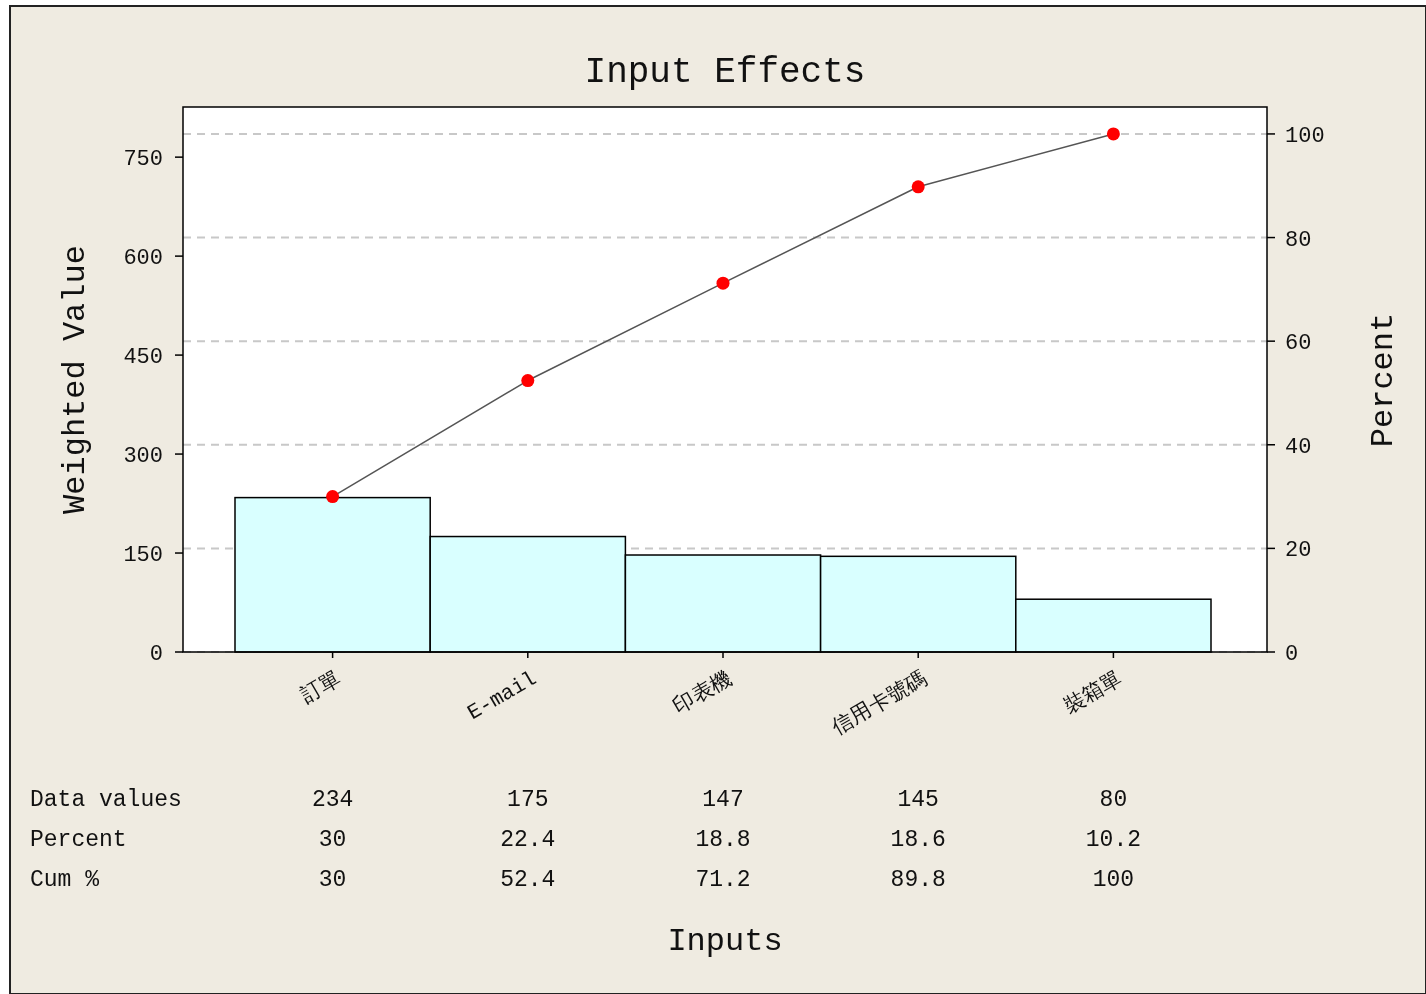 This screenshot has height=994, width=1426. What do you see at coordinates (918, 800) in the screenshot?
I see `data-label: 145` at bounding box center [918, 800].